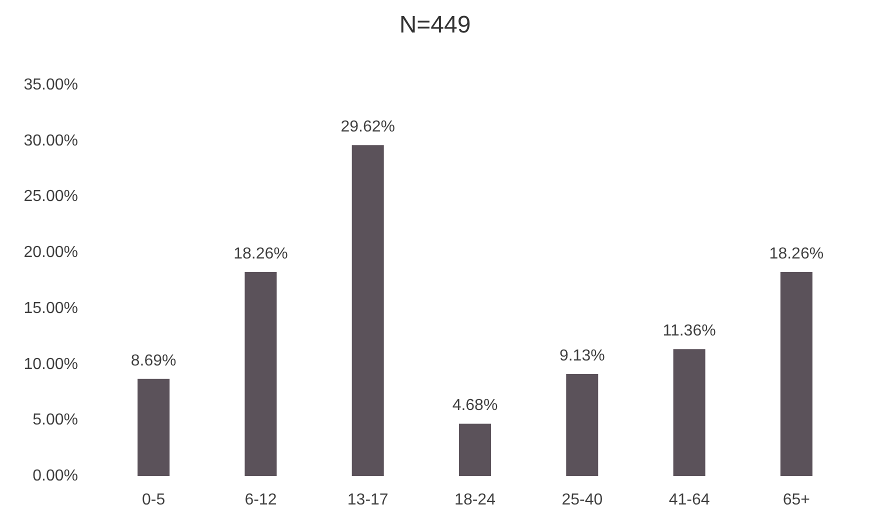  What do you see at coordinates (367, 127) in the screenshot?
I see `data-label: 29.62%` at bounding box center [367, 127].